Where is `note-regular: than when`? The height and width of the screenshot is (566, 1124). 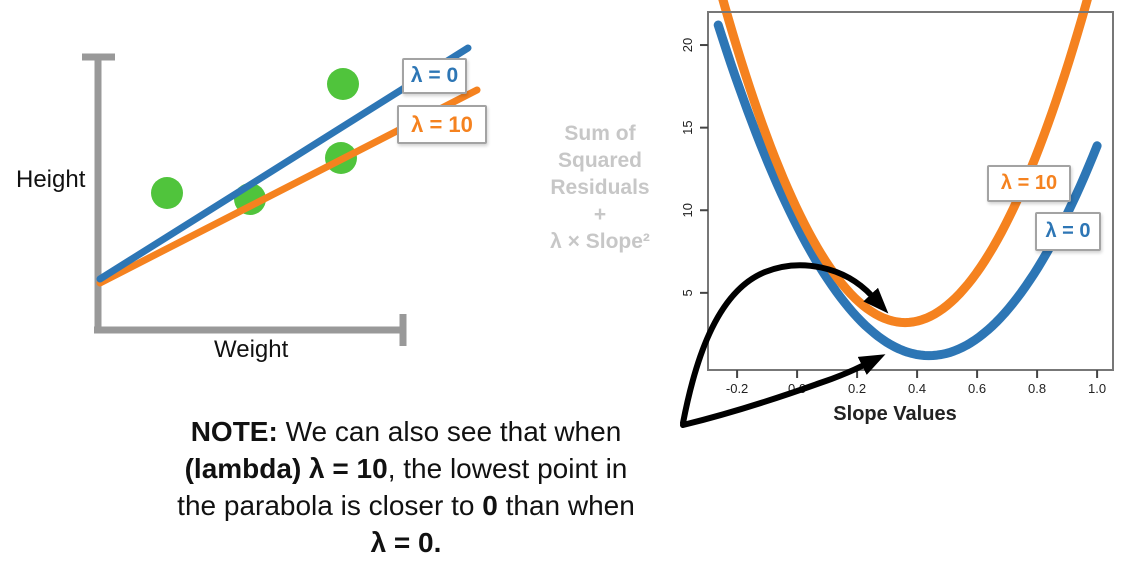
note-regular: than when is located at coordinates (566, 505).